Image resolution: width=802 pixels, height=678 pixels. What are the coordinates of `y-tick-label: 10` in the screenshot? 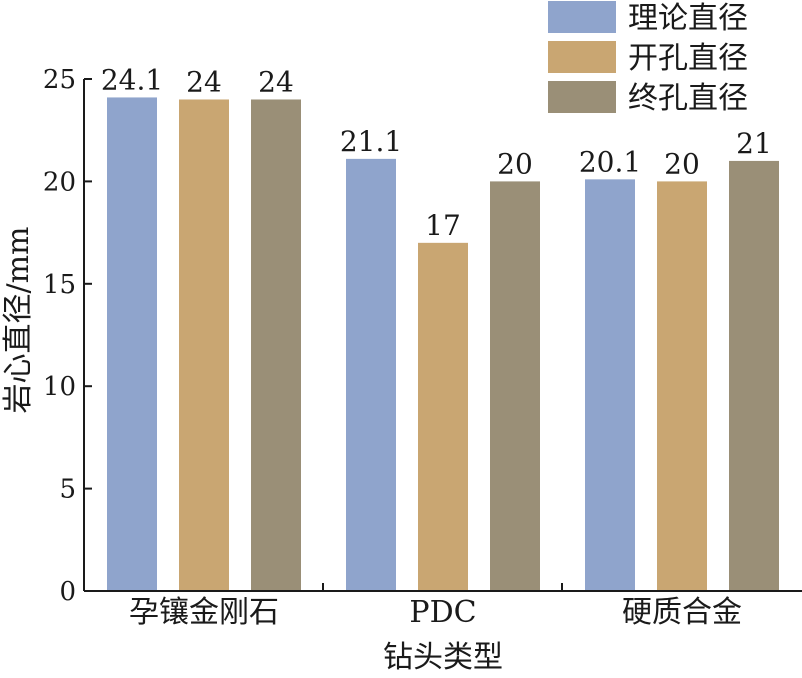 It's located at (59, 387).